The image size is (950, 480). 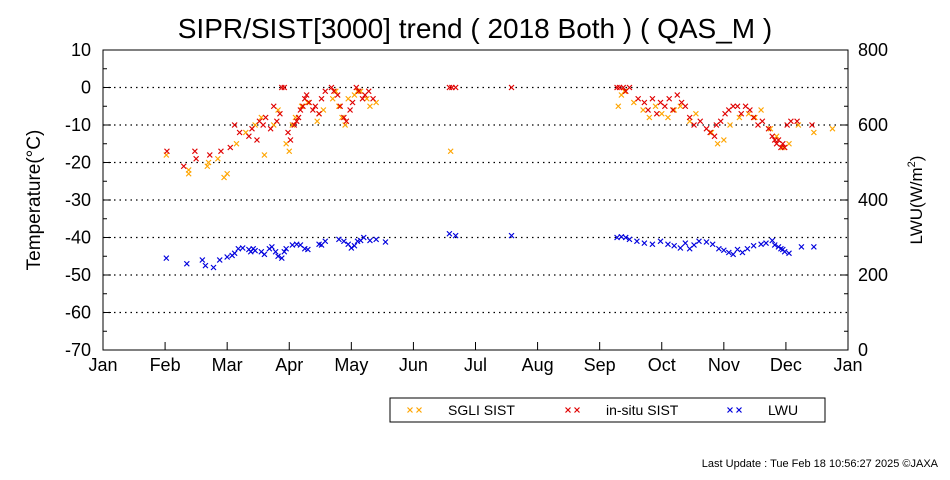 I want to click on x-tick-label: Nov, so click(x=724, y=365).